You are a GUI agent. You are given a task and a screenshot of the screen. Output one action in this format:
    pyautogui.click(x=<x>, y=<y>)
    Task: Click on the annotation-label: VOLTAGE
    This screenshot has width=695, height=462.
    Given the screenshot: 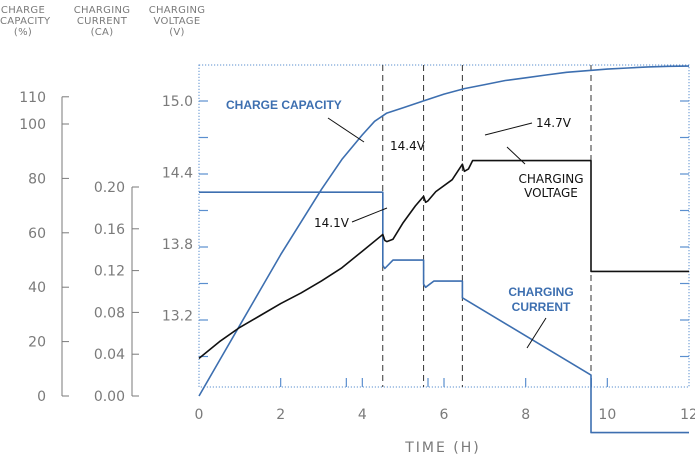 What is the action you would take?
    pyautogui.click(x=551, y=193)
    